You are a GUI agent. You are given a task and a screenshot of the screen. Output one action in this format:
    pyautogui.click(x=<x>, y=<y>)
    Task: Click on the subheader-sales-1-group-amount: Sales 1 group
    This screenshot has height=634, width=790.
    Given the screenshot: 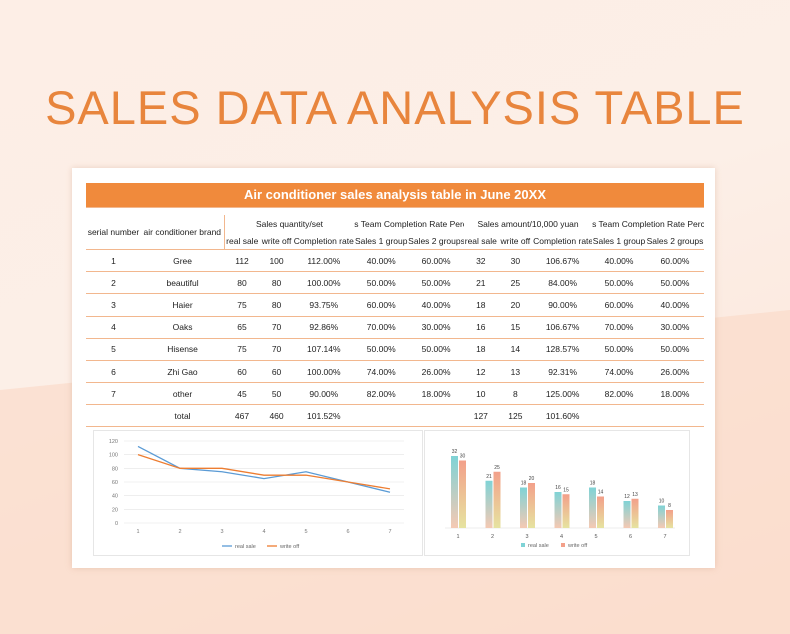 What is the action you would take?
    pyautogui.click(x=619, y=241)
    